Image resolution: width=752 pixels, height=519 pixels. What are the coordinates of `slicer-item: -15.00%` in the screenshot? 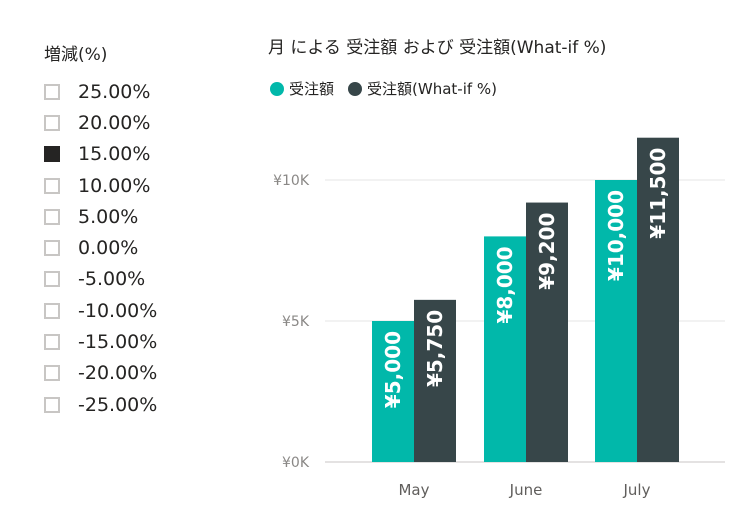 It's located at (134, 341).